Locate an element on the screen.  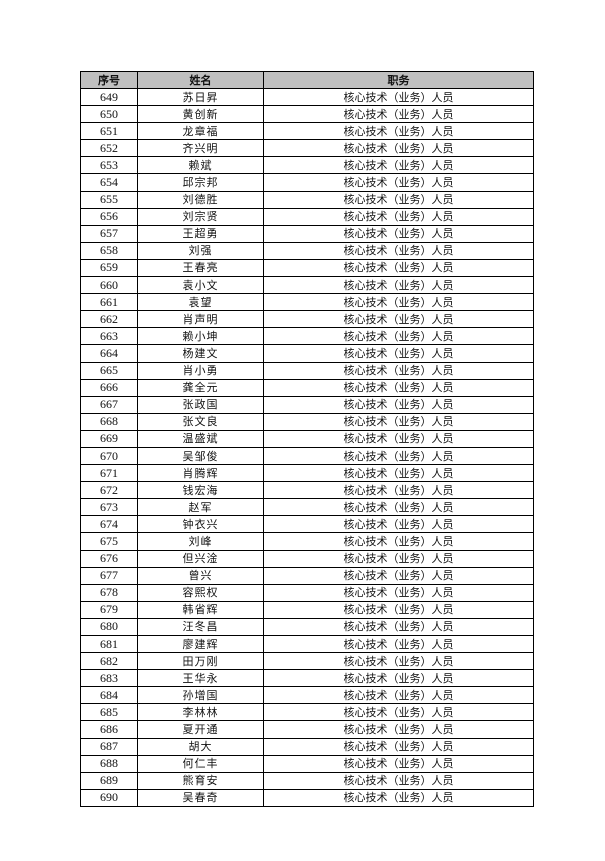
cell-index: 689 is located at coordinates (109, 780).